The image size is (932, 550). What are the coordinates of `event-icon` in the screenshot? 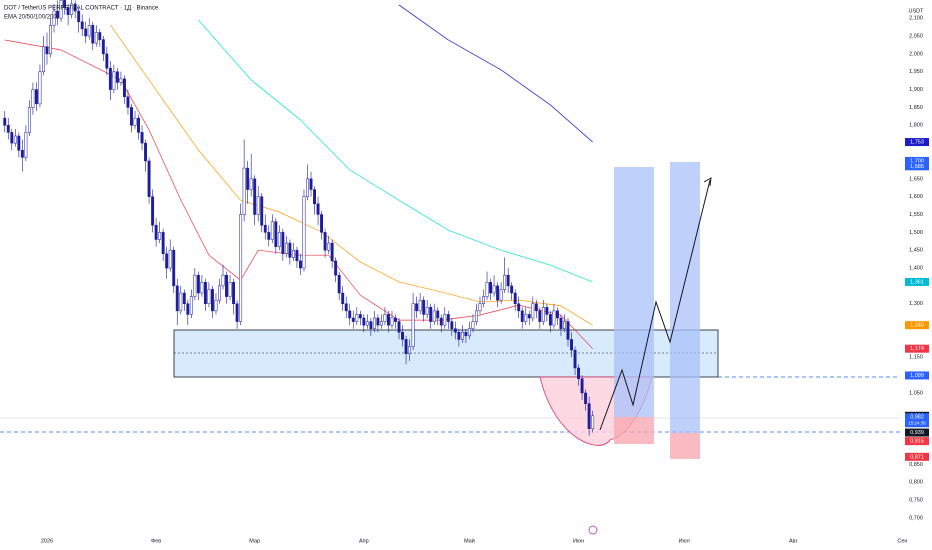 It's located at (593, 530).